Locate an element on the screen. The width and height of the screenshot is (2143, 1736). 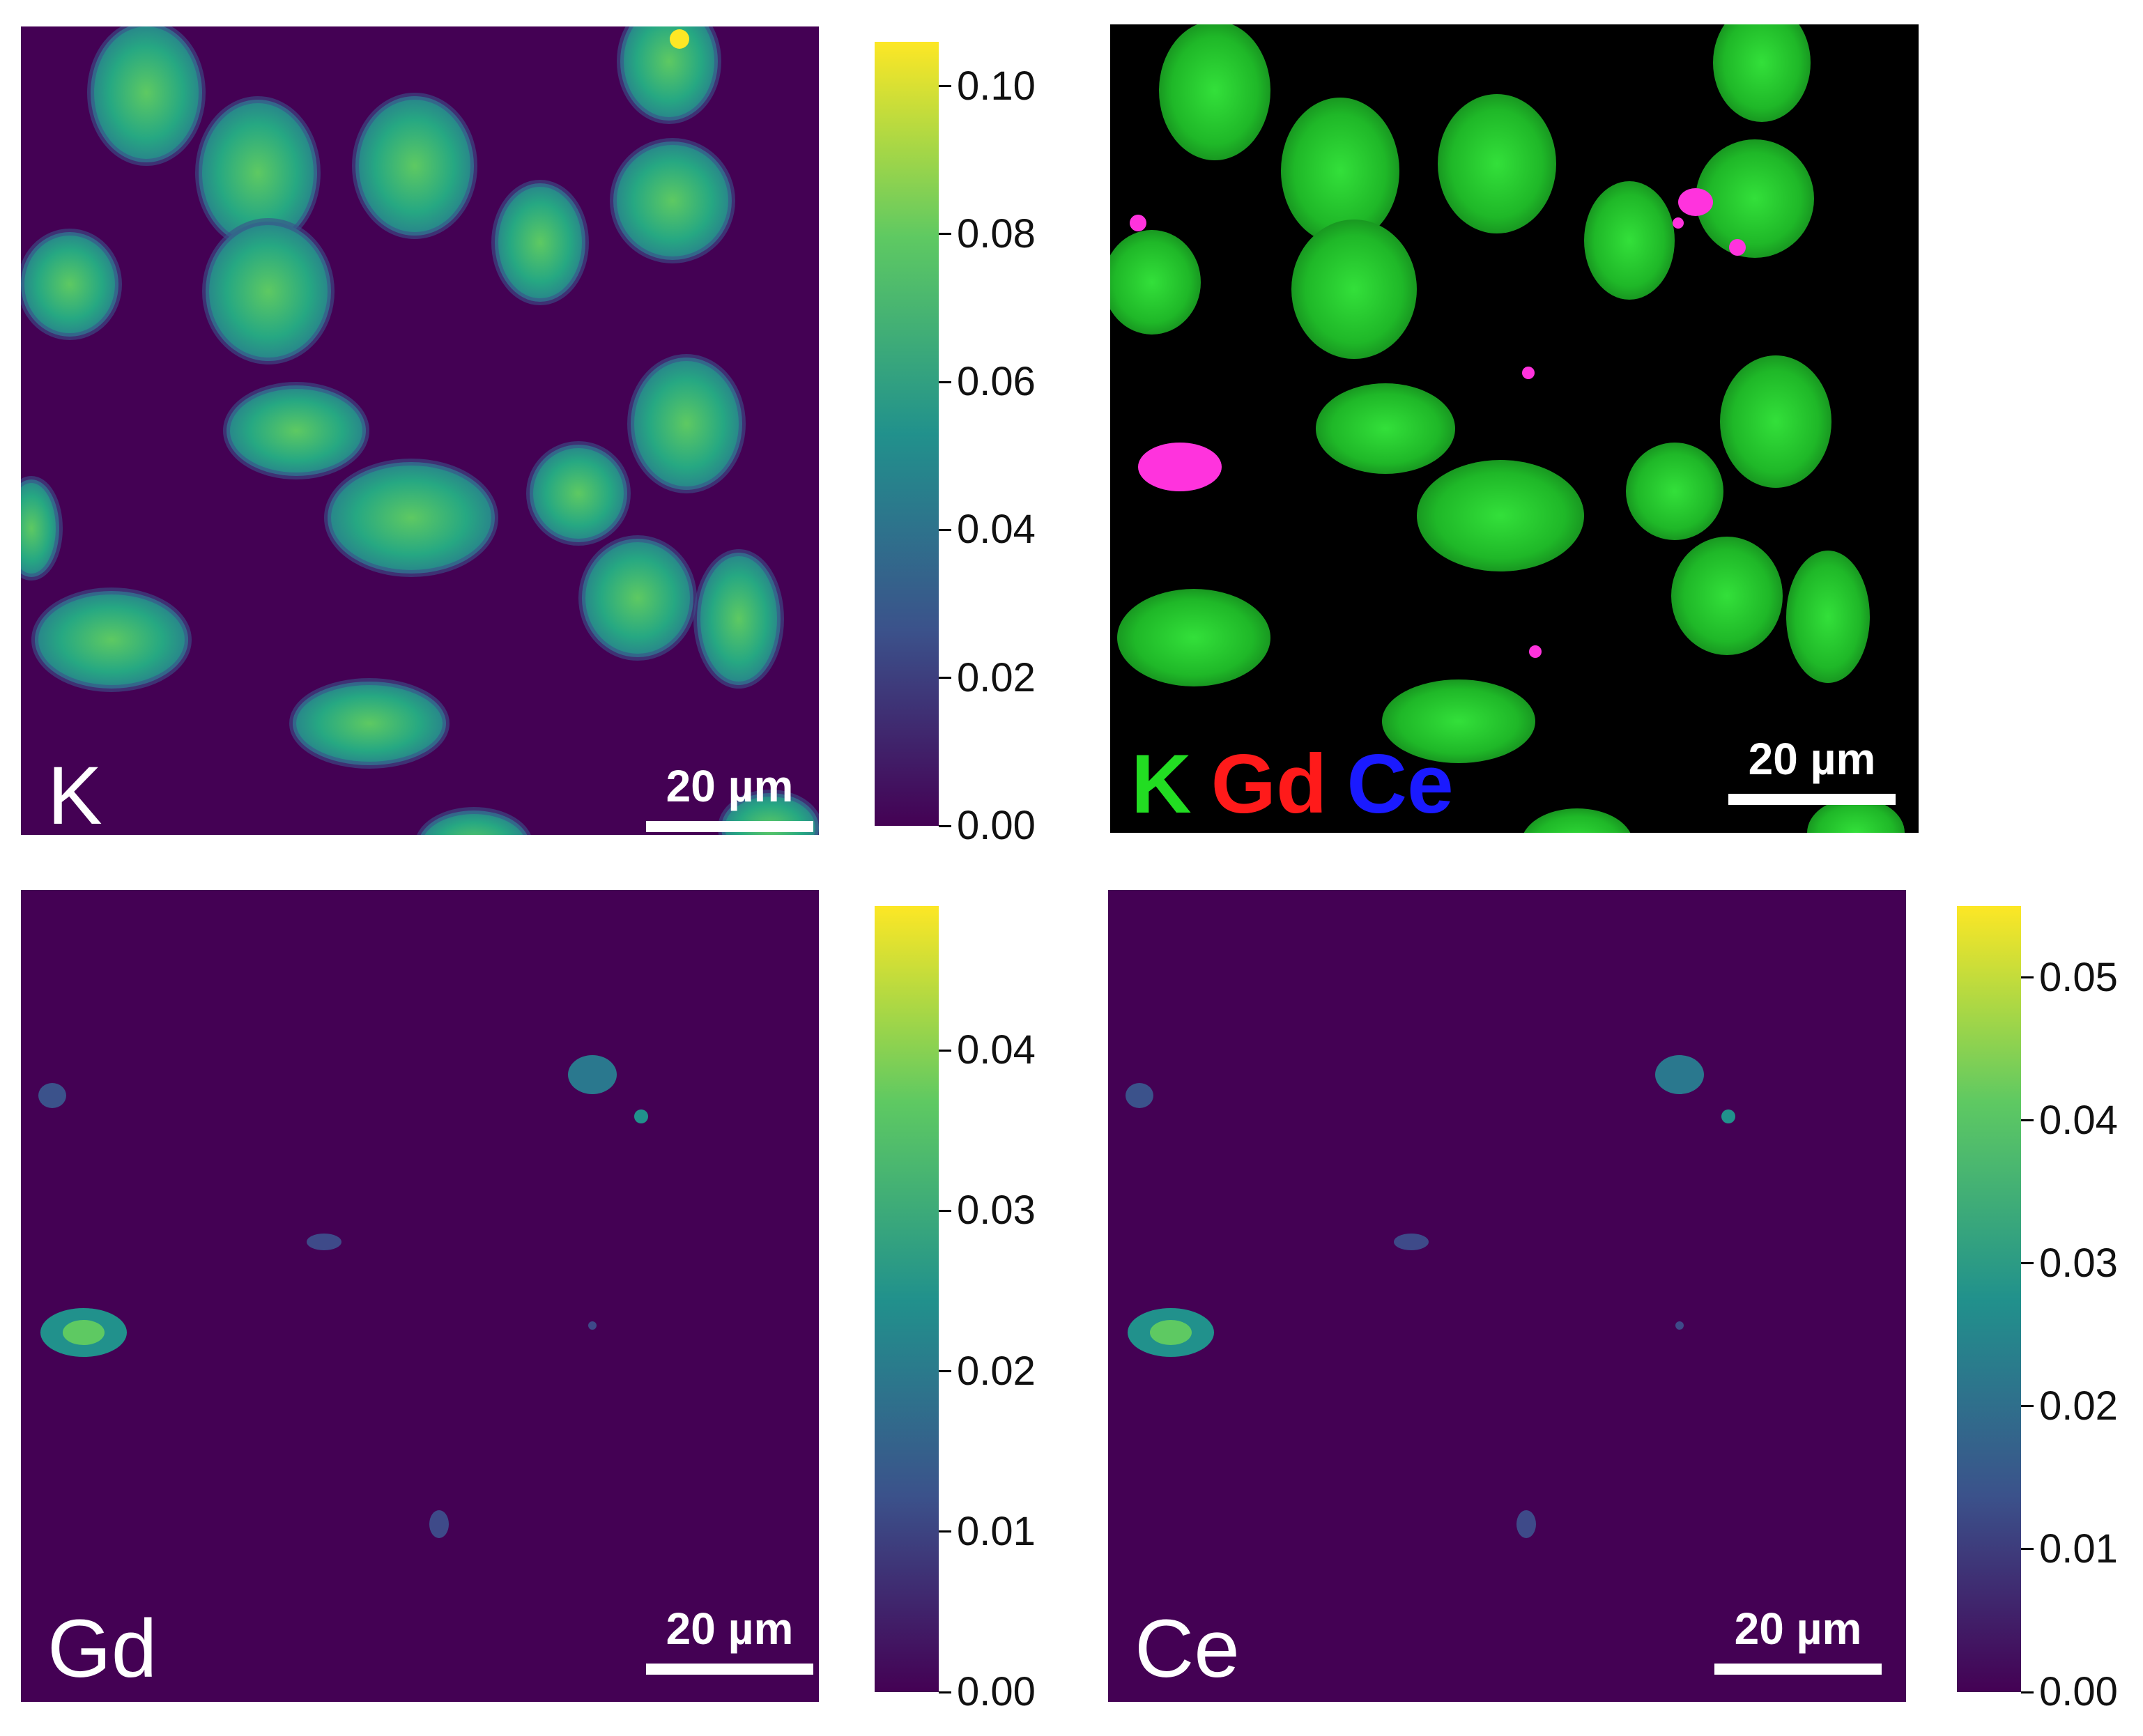
merge-legend: K Gd Ce is located at coordinates (1302, 784).